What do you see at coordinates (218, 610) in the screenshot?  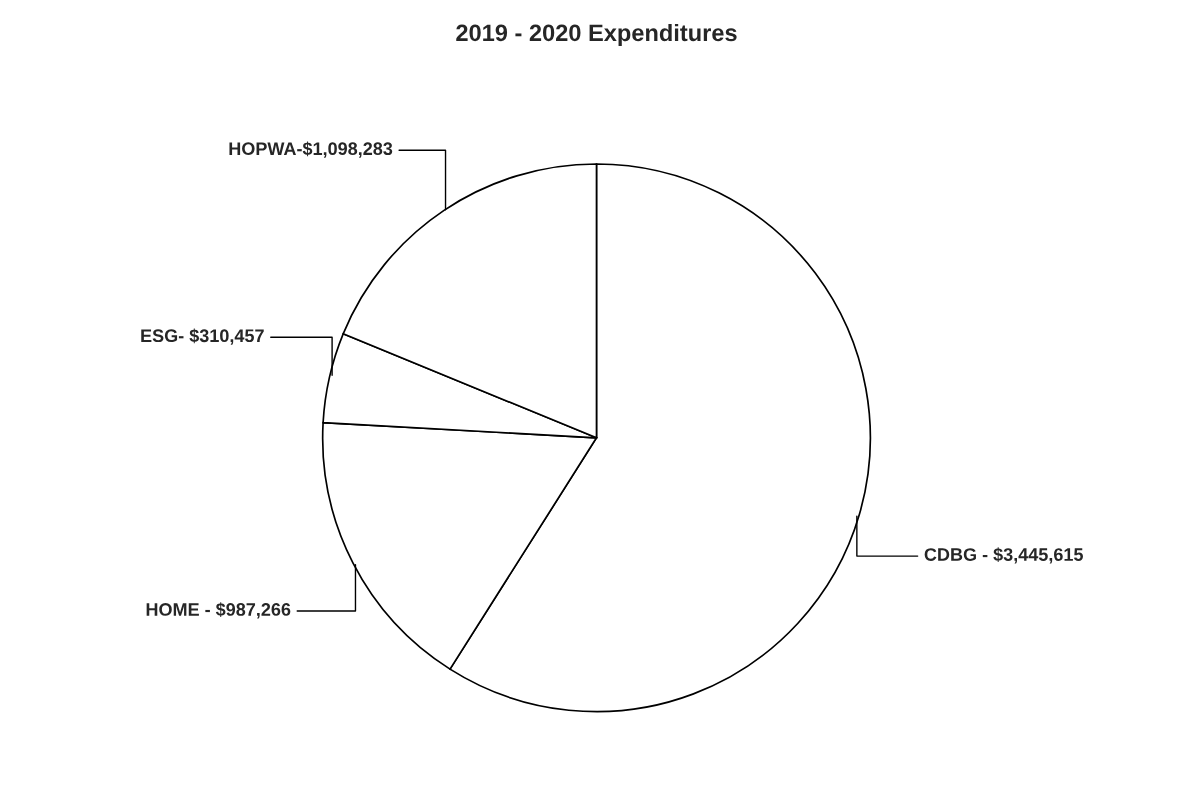 I see `slice-label: HOME - $987,266` at bounding box center [218, 610].